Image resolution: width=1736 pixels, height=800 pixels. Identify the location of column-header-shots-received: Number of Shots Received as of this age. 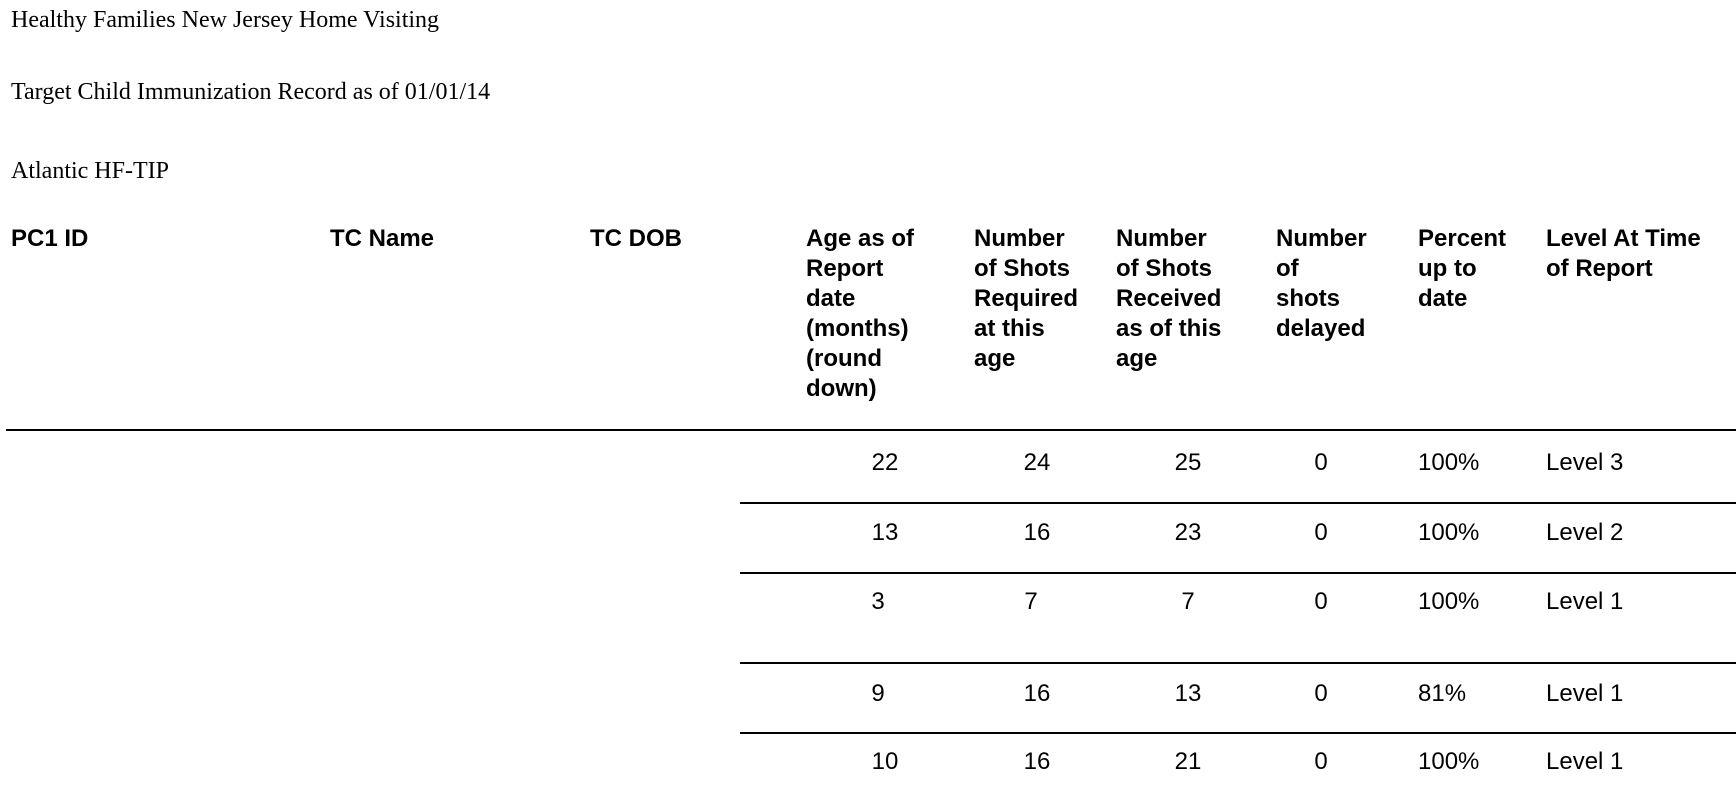
(1169, 298).